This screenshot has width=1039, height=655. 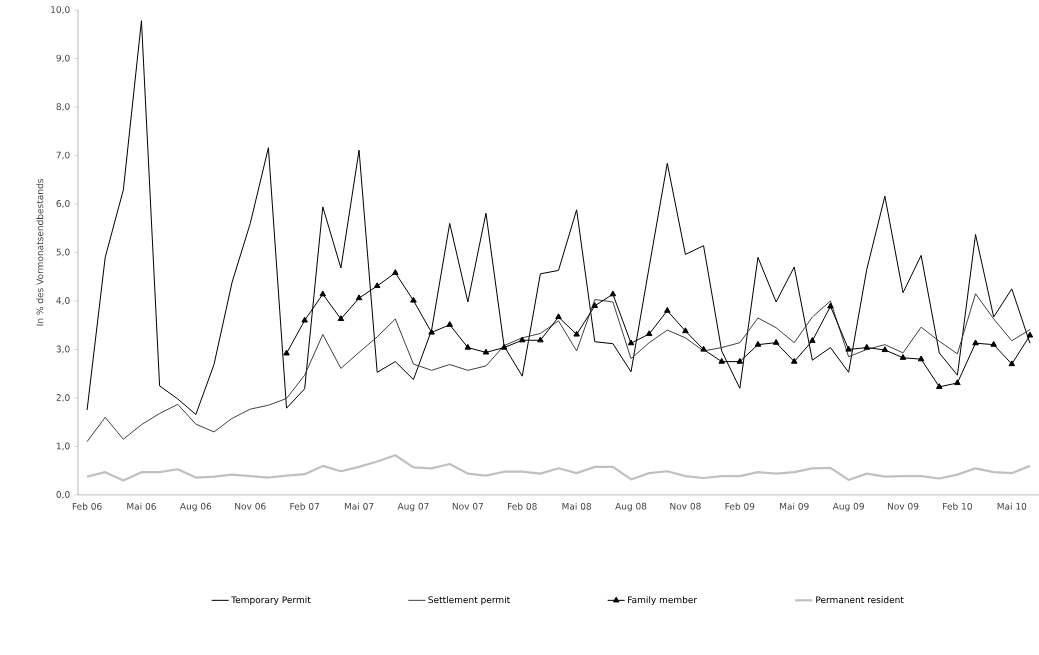 What do you see at coordinates (663, 600) in the screenshot?
I see `legend-label: Family member` at bounding box center [663, 600].